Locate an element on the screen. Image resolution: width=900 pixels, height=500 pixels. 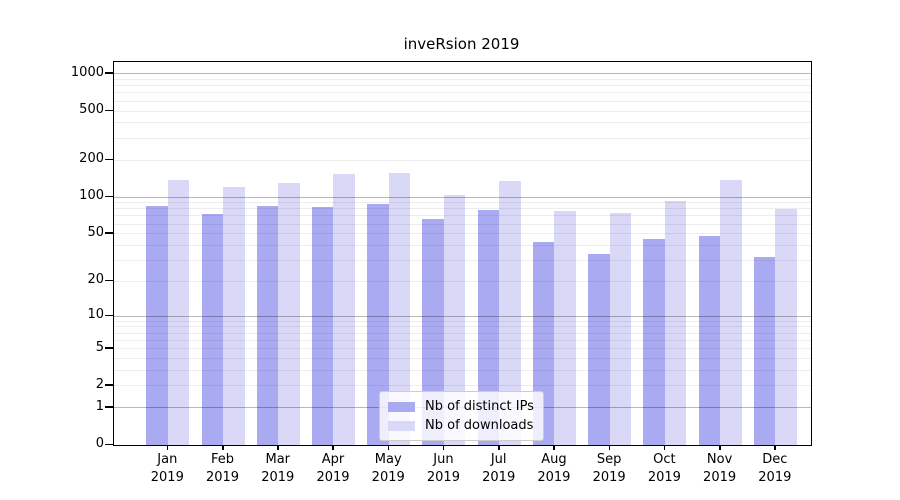
bar-distinct-ips-dec is located at coordinates (764, 351).